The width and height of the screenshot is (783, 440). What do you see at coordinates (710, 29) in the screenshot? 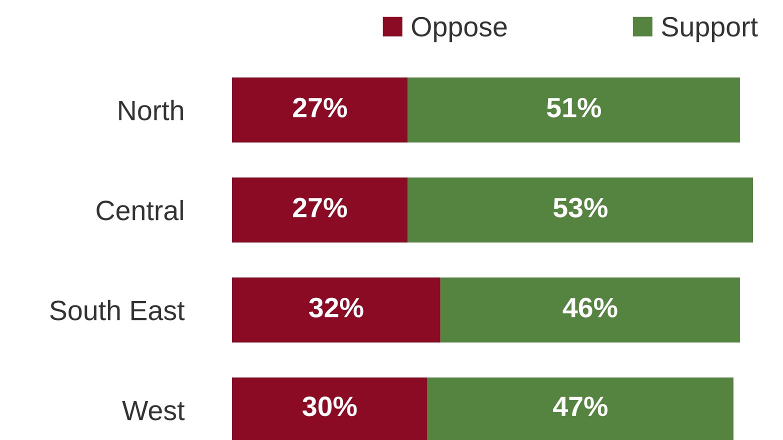
I see `legend-label: Support` at bounding box center [710, 29].